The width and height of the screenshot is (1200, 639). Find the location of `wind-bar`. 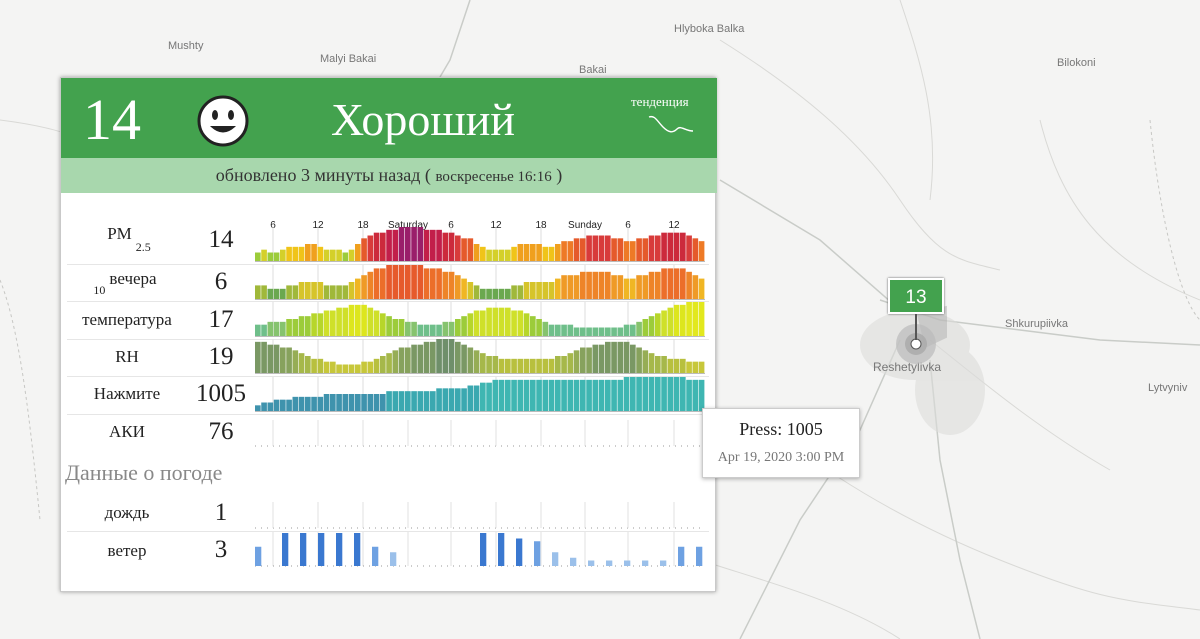

wind-bar is located at coordinates (357, 549).